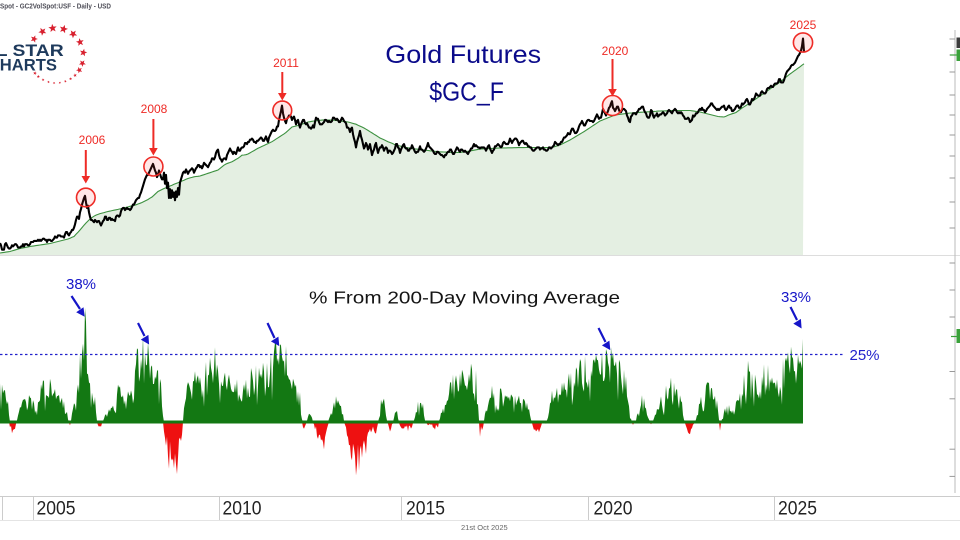 Image resolution: width=960 pixels, height=540 pixels. Describe the element at coordinates (466, 92) in the screenshot. I see `svg-text: $GC_F` at that location.